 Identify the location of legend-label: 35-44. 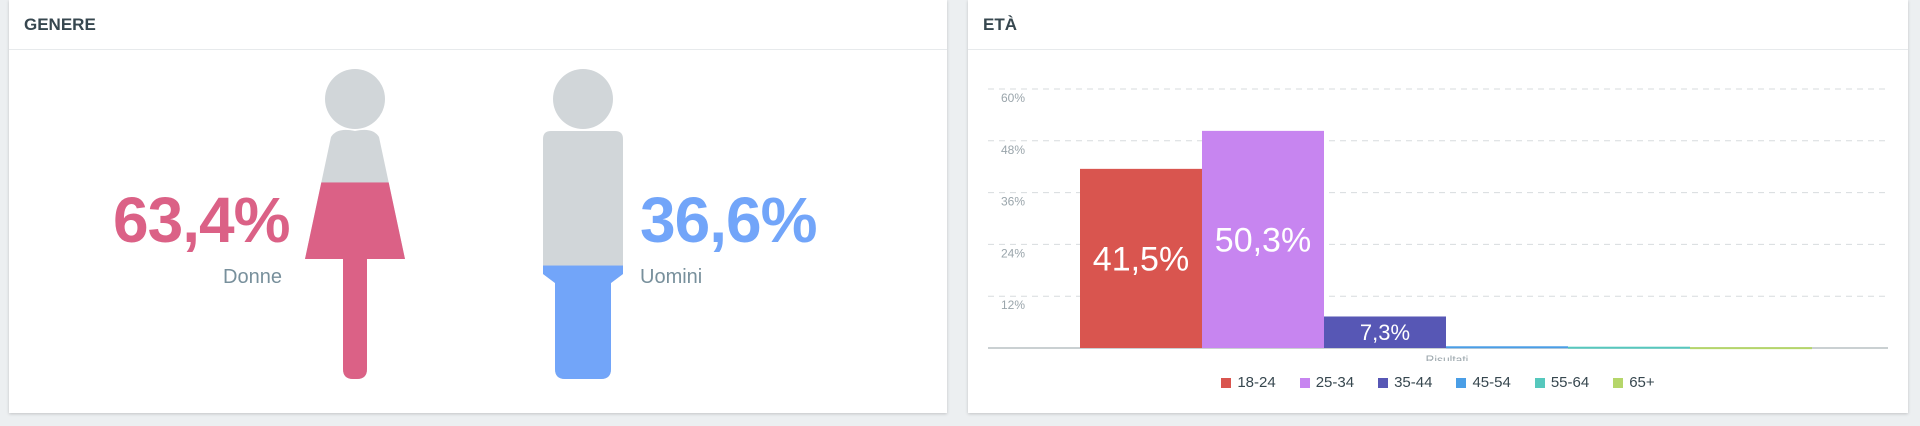
(1413, 382).